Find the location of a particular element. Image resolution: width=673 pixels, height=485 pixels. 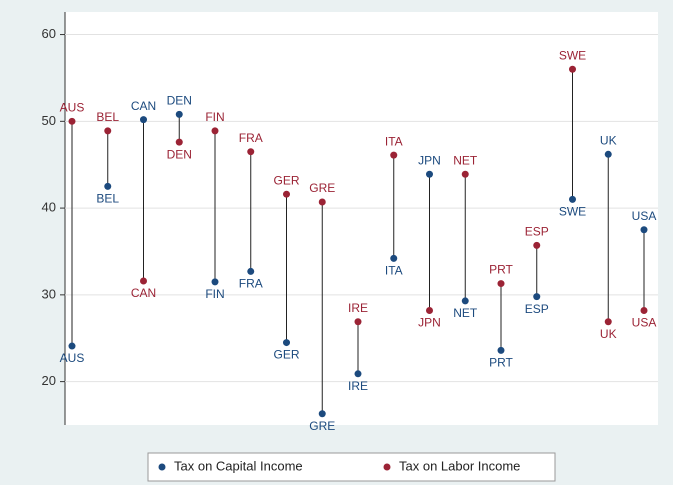

y-tick-label: 30 is located at coordinates (49, 293).